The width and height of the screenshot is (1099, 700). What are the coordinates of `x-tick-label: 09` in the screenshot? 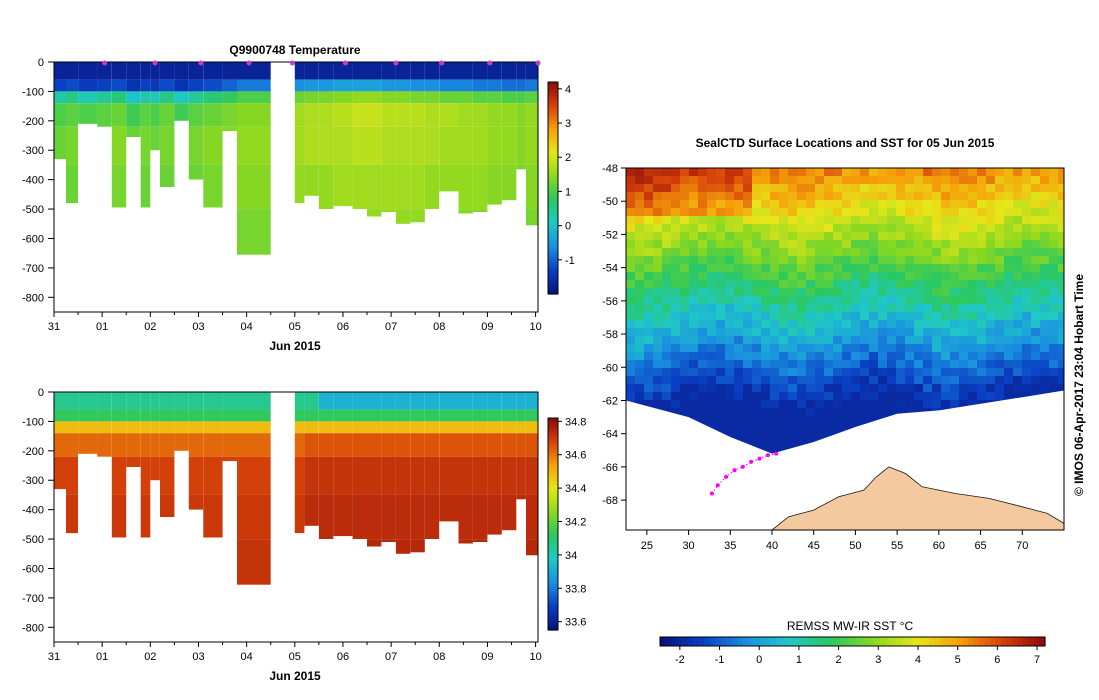 It's located at (487, 657).